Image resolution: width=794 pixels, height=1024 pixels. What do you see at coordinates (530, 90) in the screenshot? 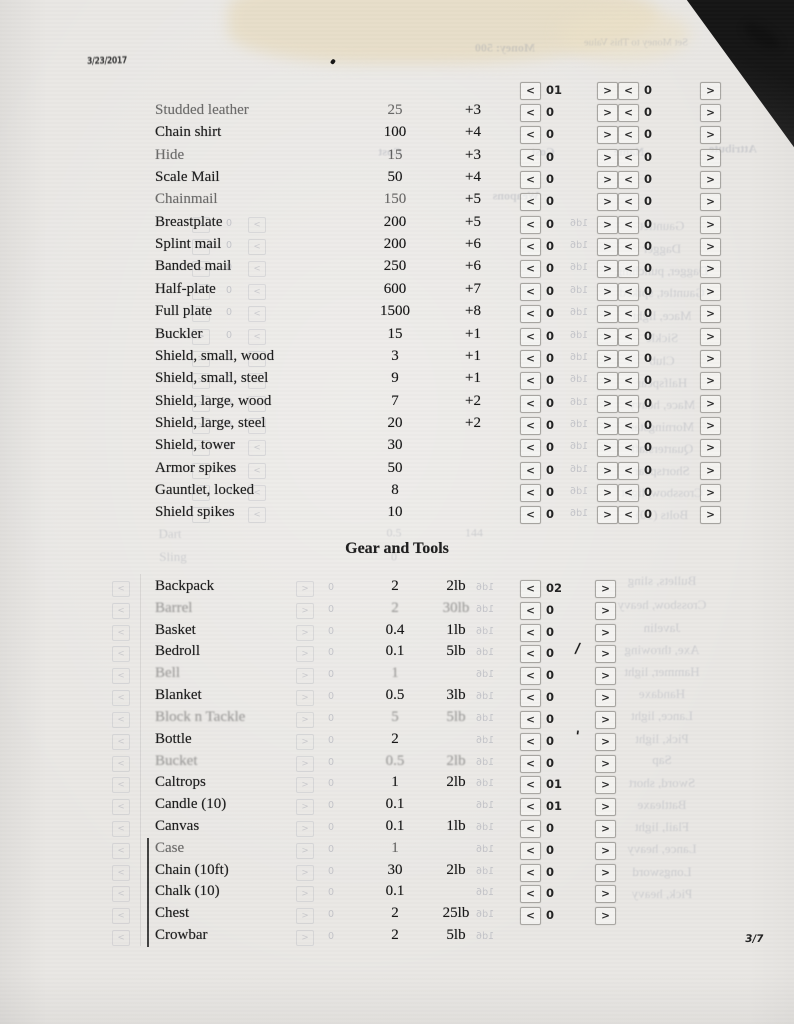
I see `armor-leading-row-qty1-decrement-button: <` at bounding box center [530, 90].